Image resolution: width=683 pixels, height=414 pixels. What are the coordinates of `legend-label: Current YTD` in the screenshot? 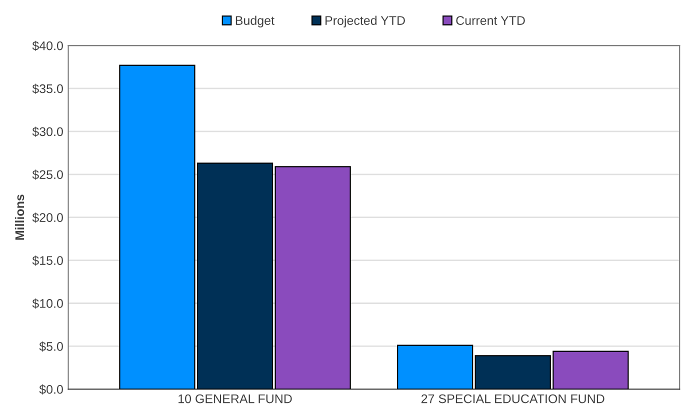 It's located at (490, 20).